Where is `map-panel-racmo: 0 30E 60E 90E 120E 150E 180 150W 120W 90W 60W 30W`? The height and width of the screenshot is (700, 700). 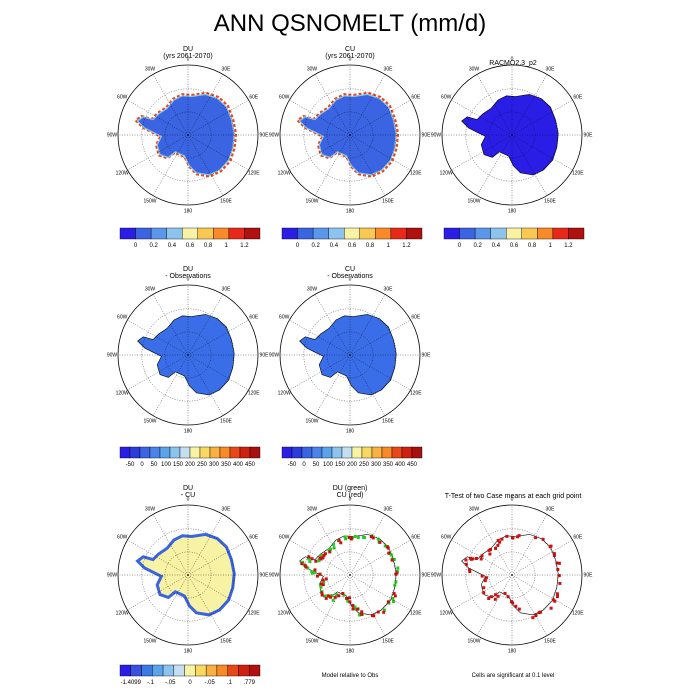
map-panel-racmo: 0 30E 60E 90E 120E 150E 180 150W 120W 90W 60W 30W is located at coordinates (512, 136).